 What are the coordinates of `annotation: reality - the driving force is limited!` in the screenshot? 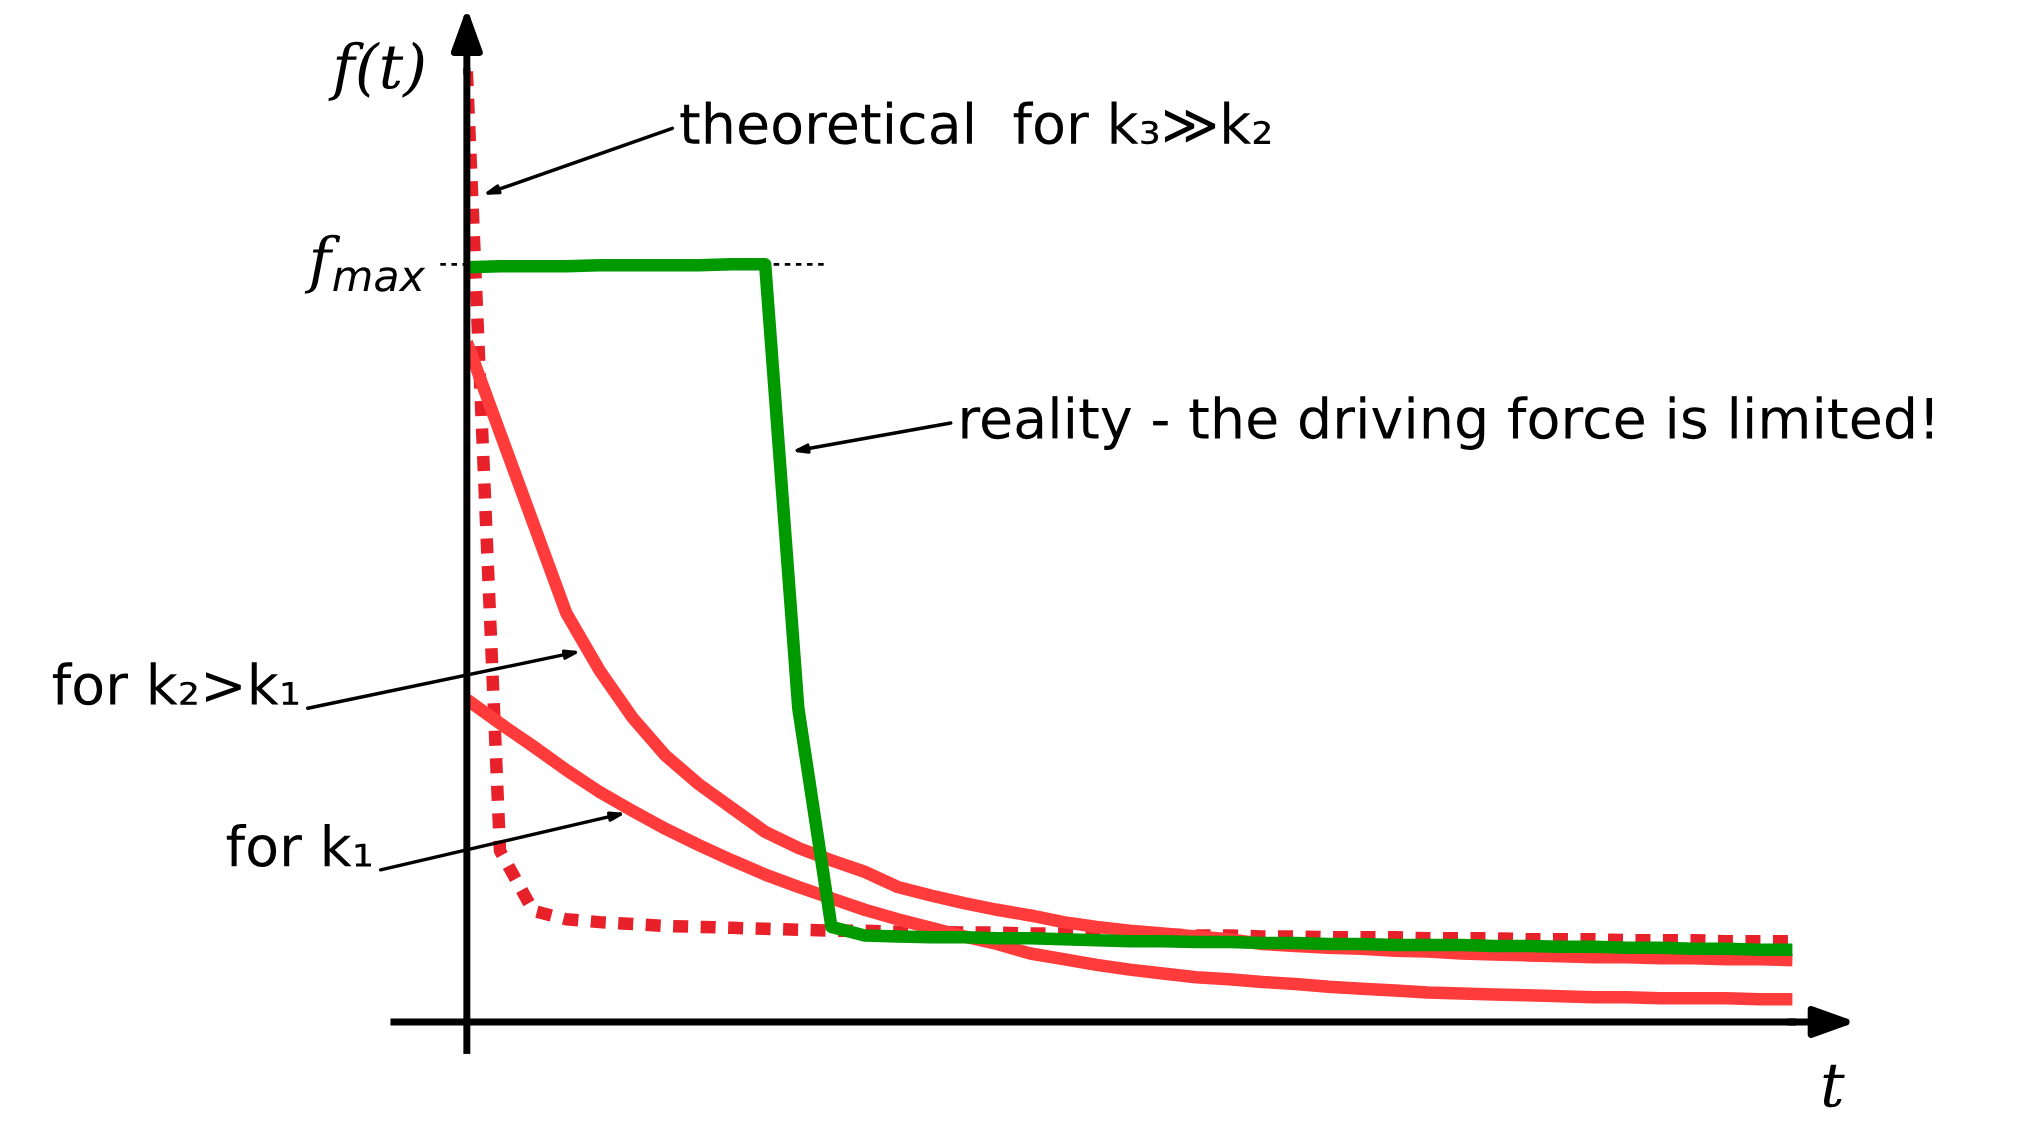 It's located at (1447, 423).